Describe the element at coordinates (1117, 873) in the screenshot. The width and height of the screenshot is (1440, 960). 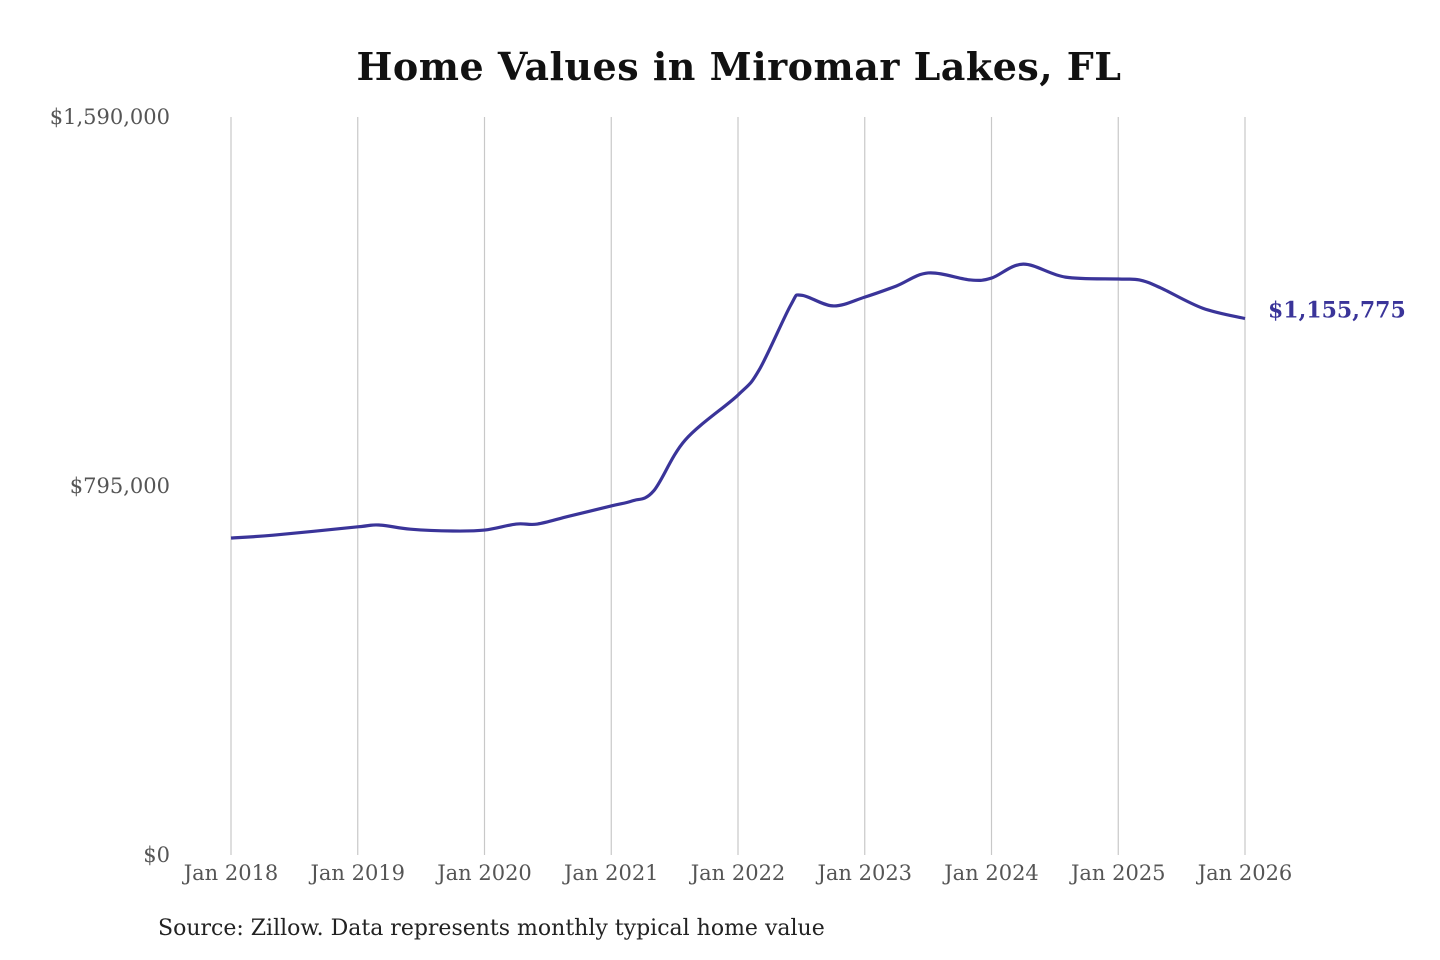
I see `x-tick-label: Jan 2025` at that location.